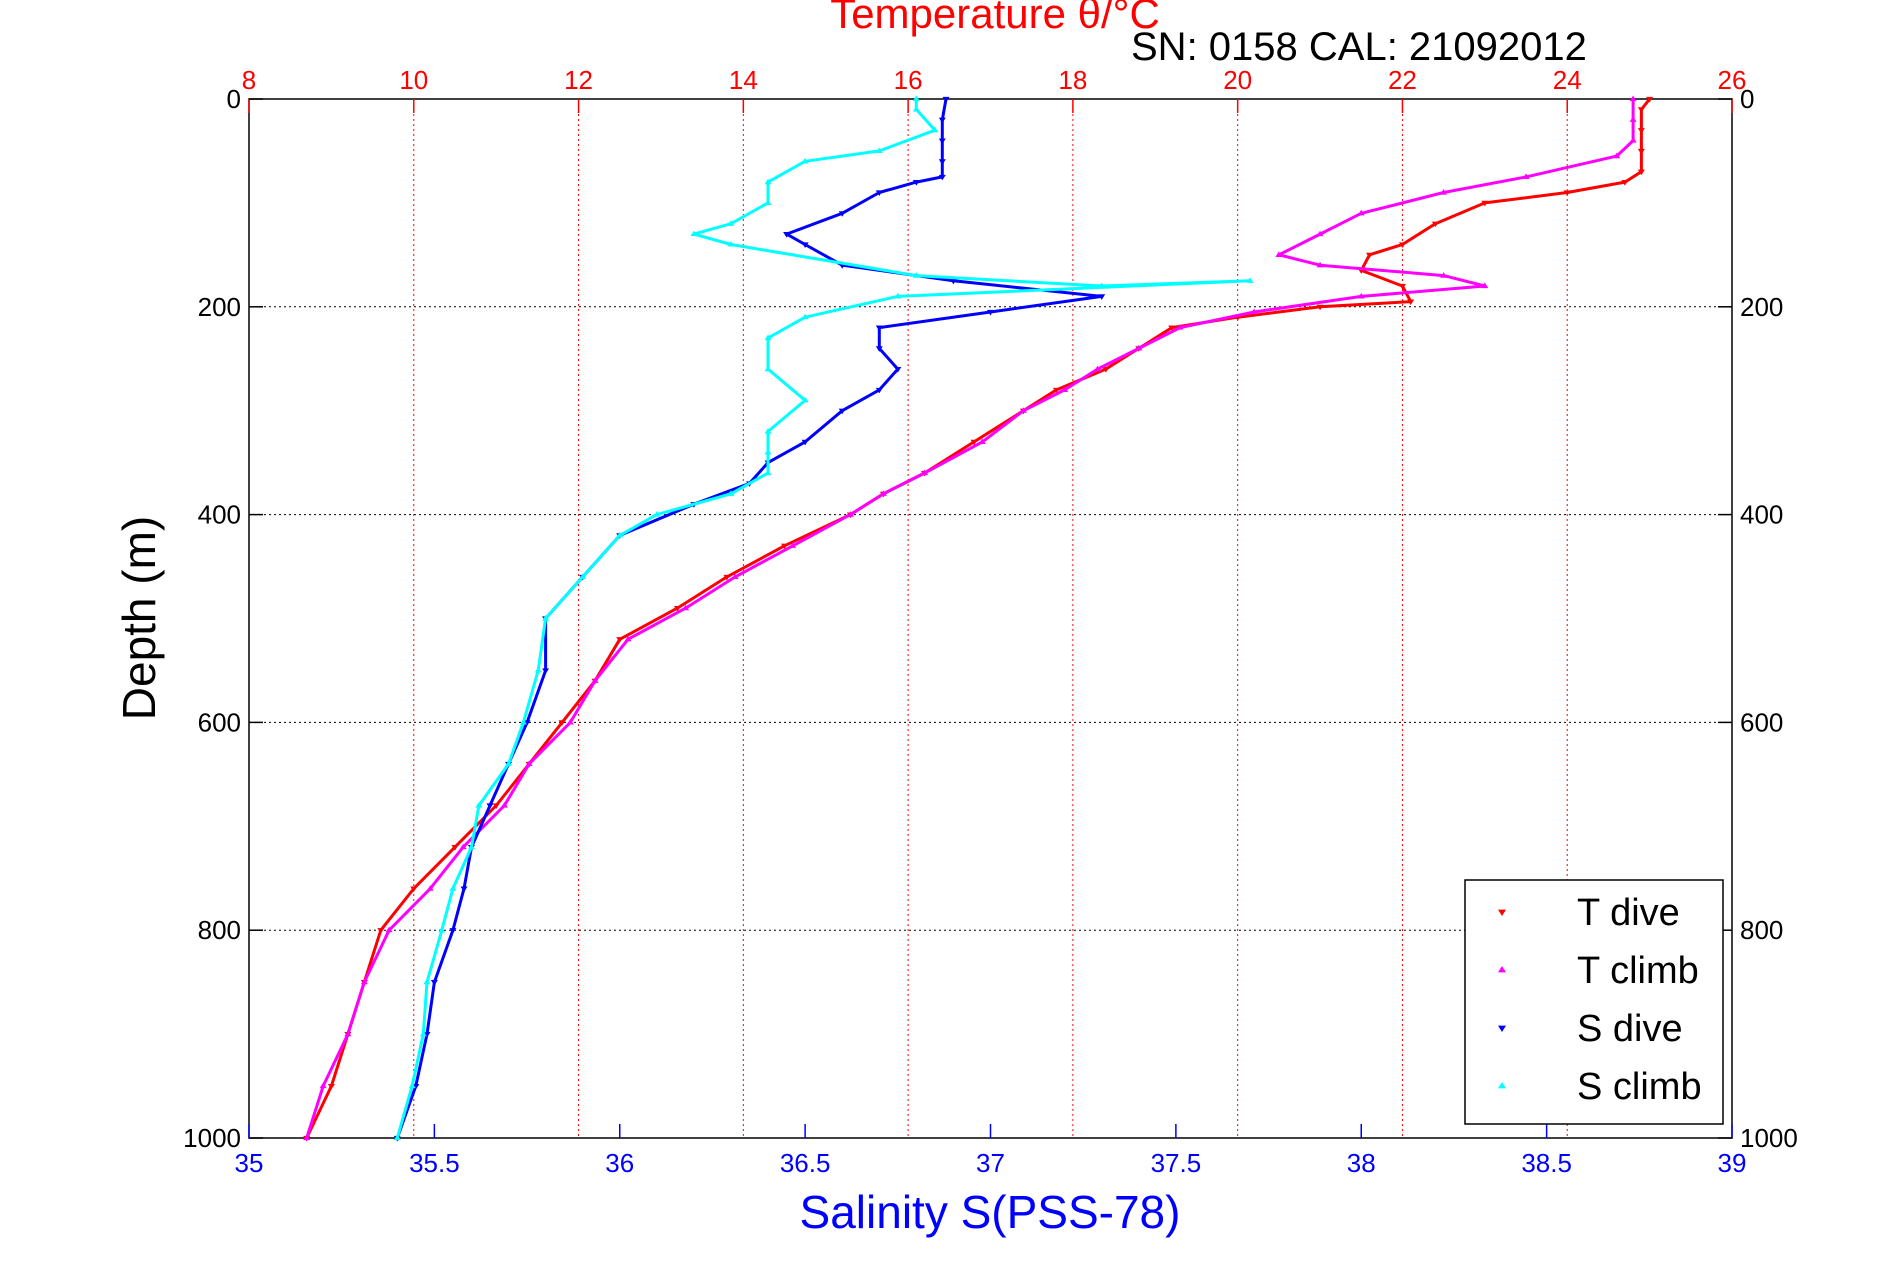 The width and height of the screenshot is (1891, 1262). I want to click on salinity-tick-label: 37.5, so click(1176, 1163).